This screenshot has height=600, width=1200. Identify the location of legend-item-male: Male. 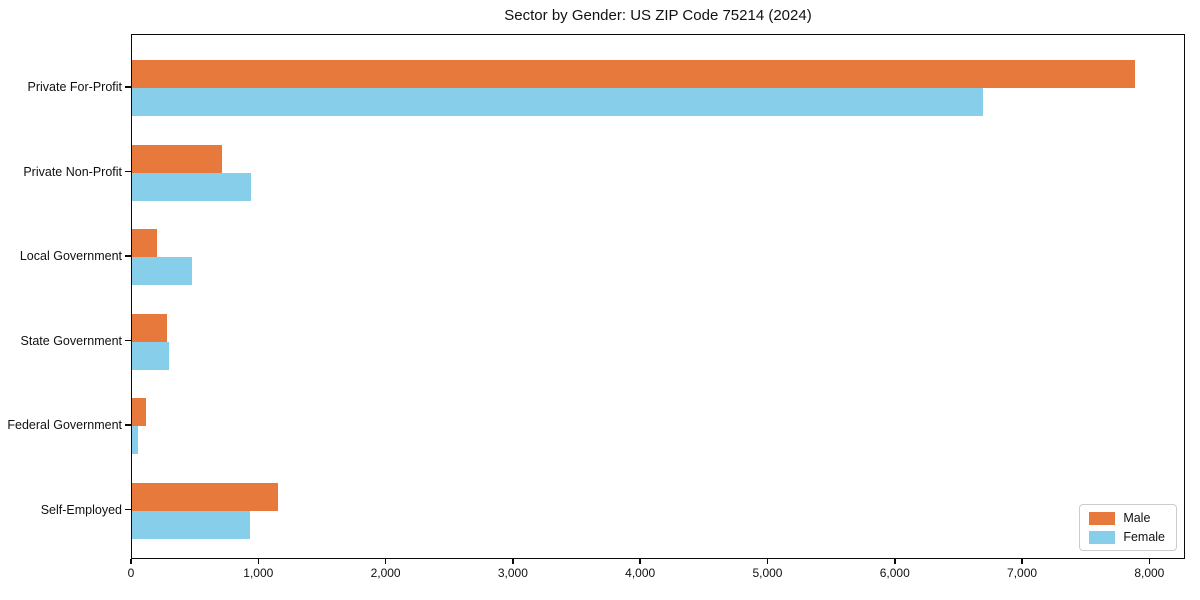
(1127, 518).